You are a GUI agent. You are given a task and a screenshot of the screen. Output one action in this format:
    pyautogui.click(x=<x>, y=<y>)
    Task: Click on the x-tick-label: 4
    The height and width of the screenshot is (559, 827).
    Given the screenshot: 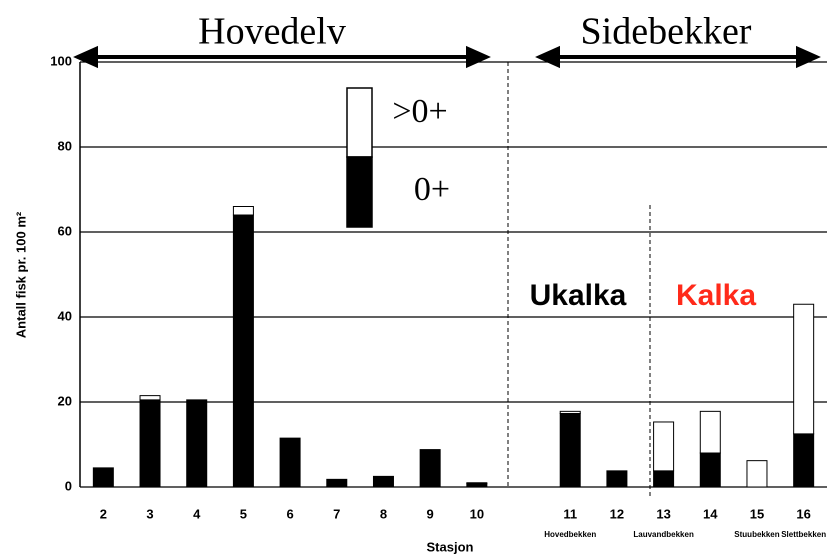 What is the action you would take?
    pyautogui.click(x=197, y=513)
    